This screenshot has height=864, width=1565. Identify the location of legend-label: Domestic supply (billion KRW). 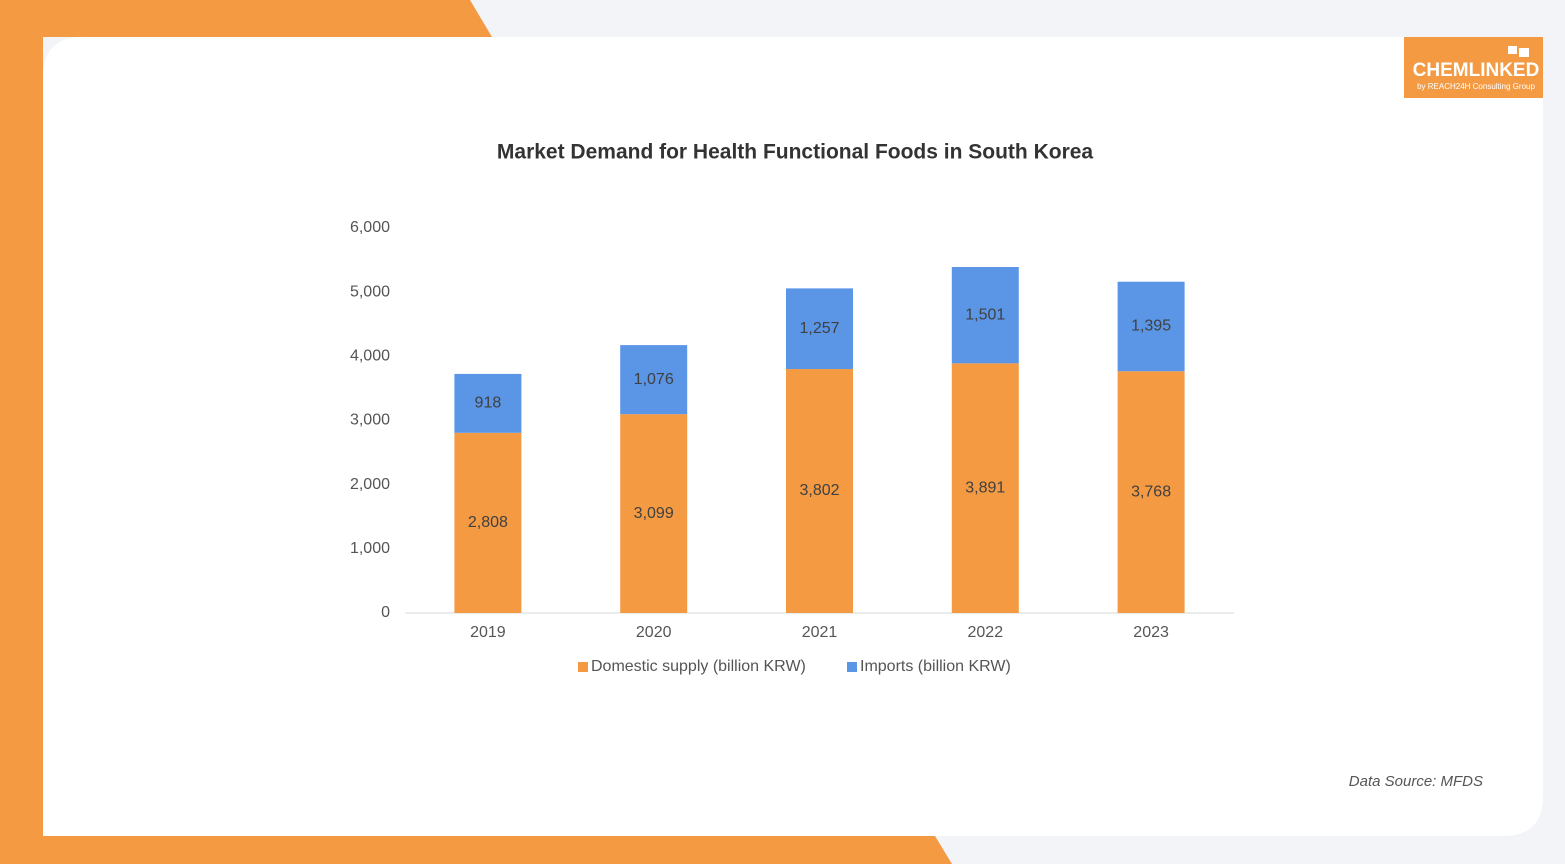
(698, 666).